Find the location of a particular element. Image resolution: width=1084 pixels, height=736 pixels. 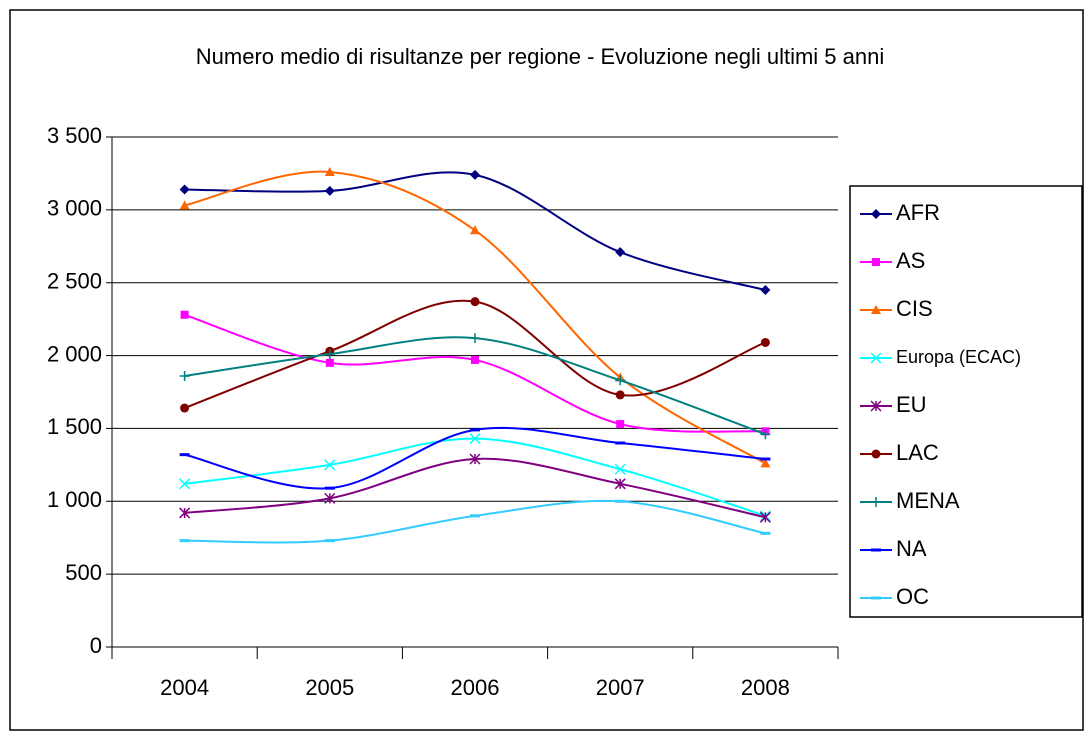

y-tick-label: 1 500 is located at coordinates (74, 426).